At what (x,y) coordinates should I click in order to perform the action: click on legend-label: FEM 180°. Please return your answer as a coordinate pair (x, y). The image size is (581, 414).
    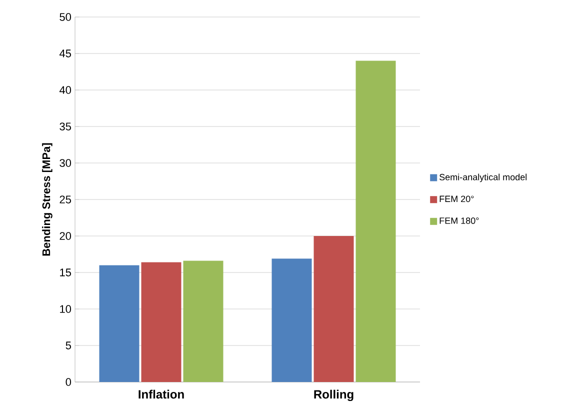
    Looking at the image, I should click on (459, 220).